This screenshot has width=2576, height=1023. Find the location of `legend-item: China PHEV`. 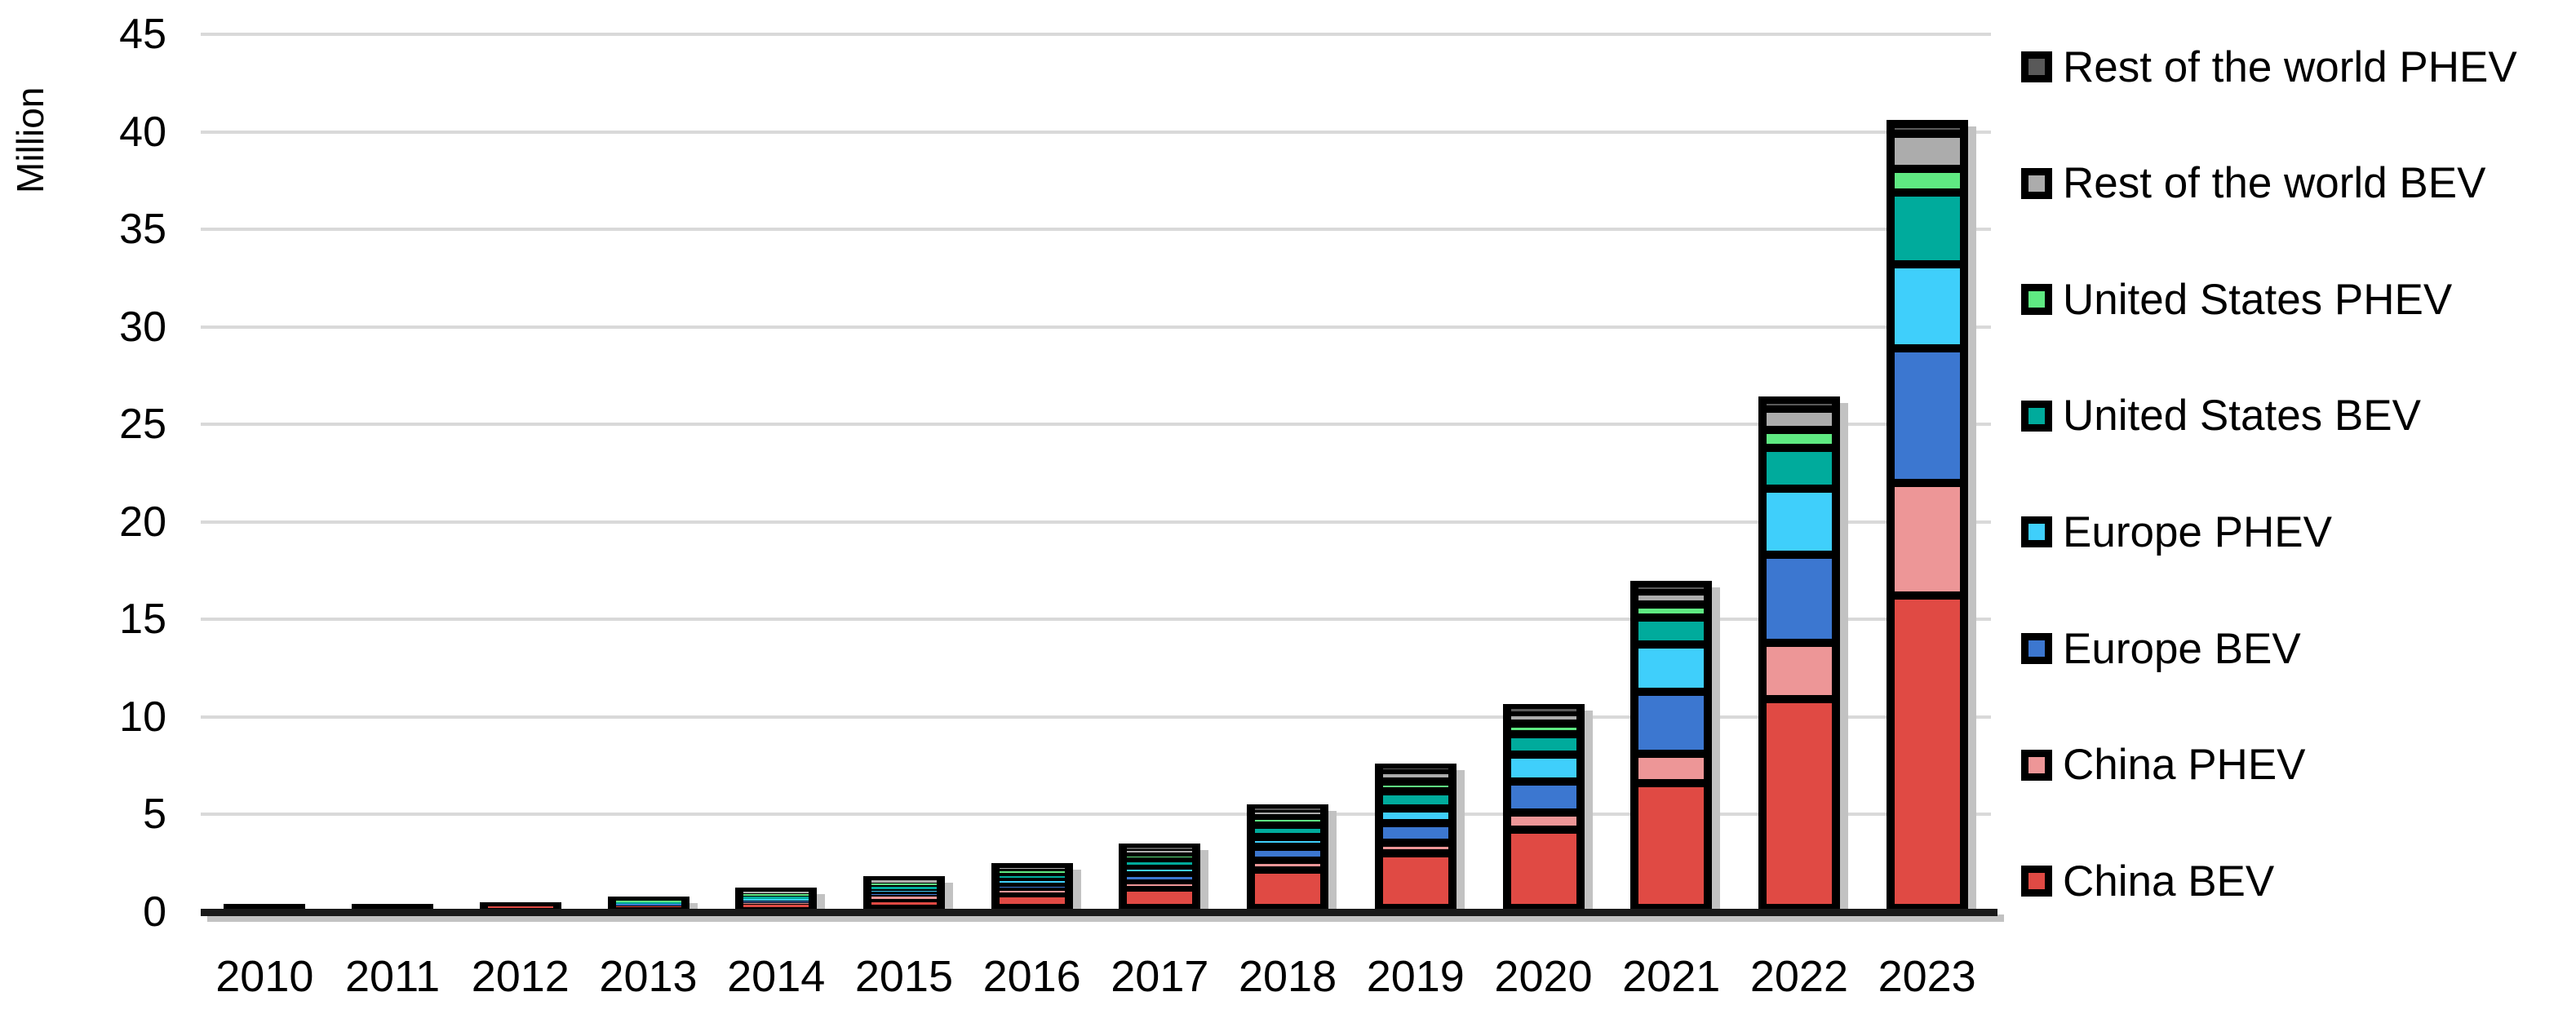

legend-item: China PHEV is located at coordinates (2163, 765).